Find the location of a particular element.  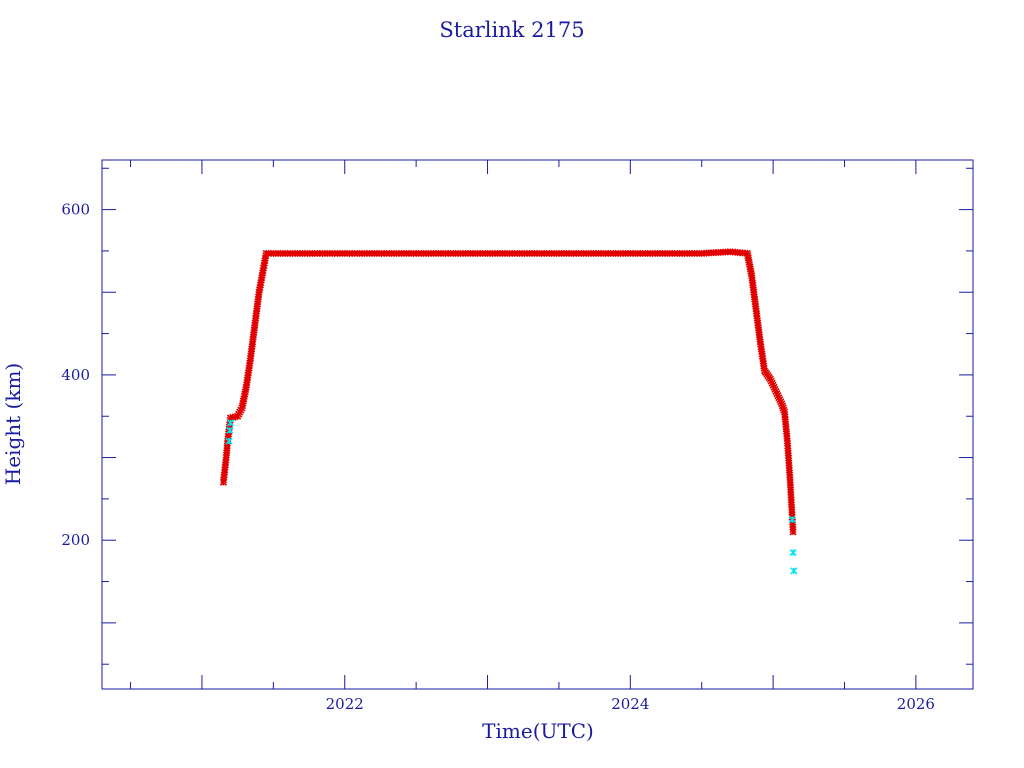

y-tick-label: 400 is located at coordinates (75, 375).